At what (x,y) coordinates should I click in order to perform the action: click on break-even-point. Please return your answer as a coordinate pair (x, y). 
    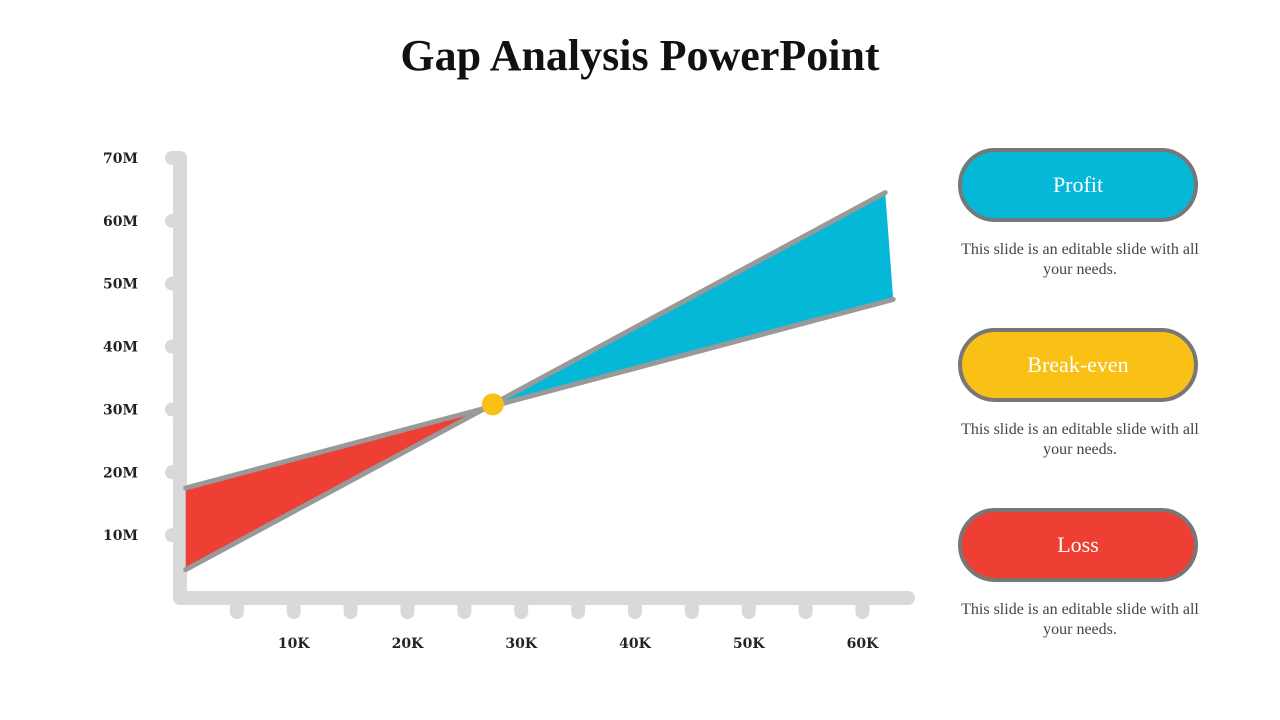
    Looking at the image, I should click on (492, 404).